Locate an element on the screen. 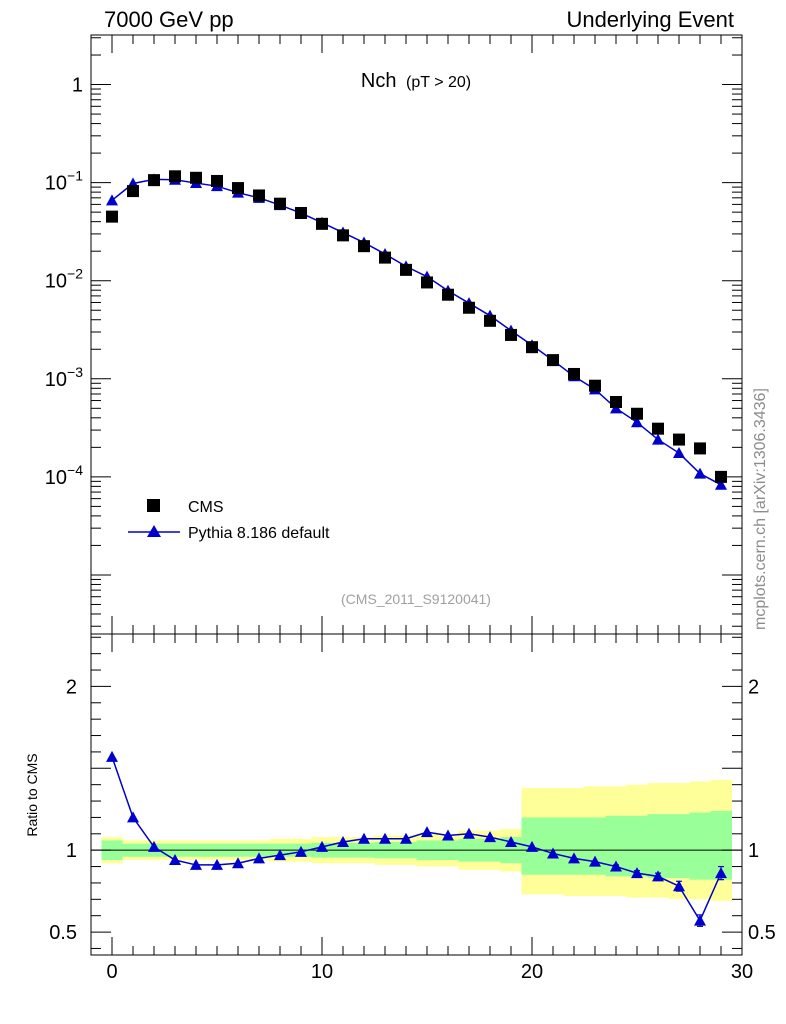  ratio-y-tick-label-right: 1 is located at coordinates (753, 851).